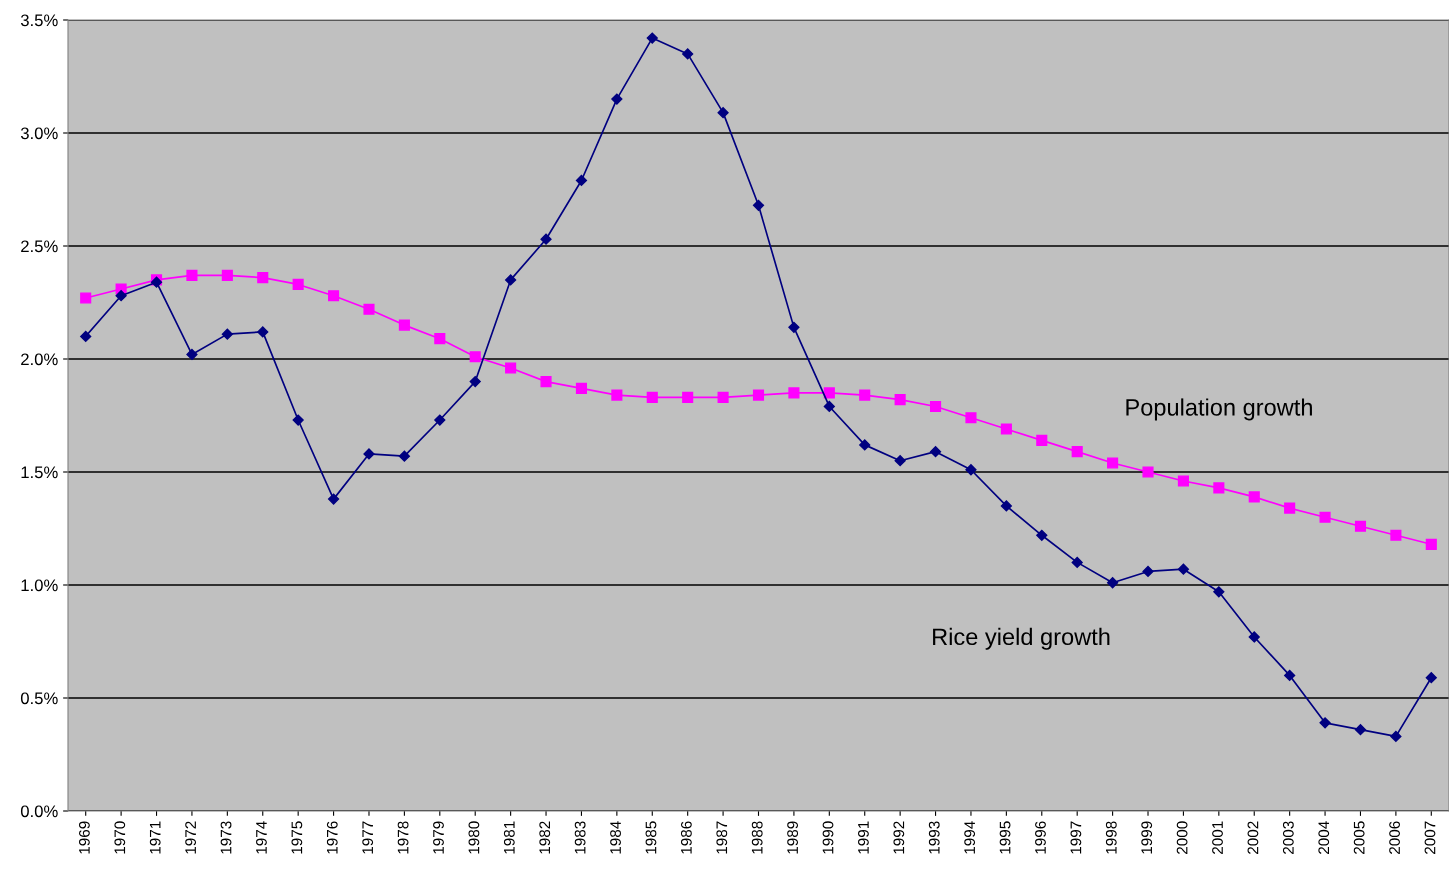 This screenshot has width=1449, height=872. I want to click on x-tick-label: 1999, so click(1147, 837).